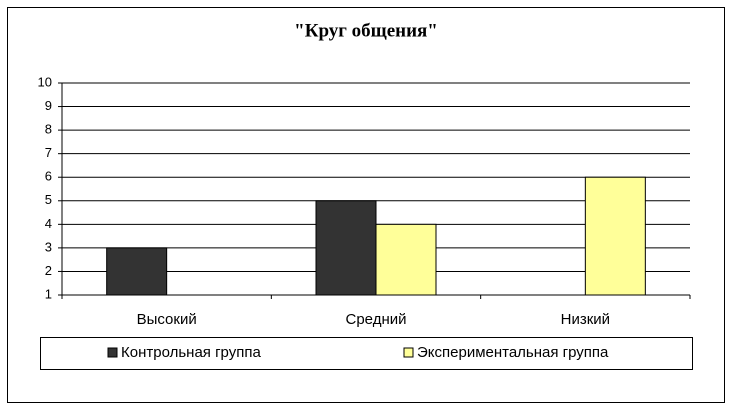  I want to click on legend-label: Контрольная группа, so click(191, 352).